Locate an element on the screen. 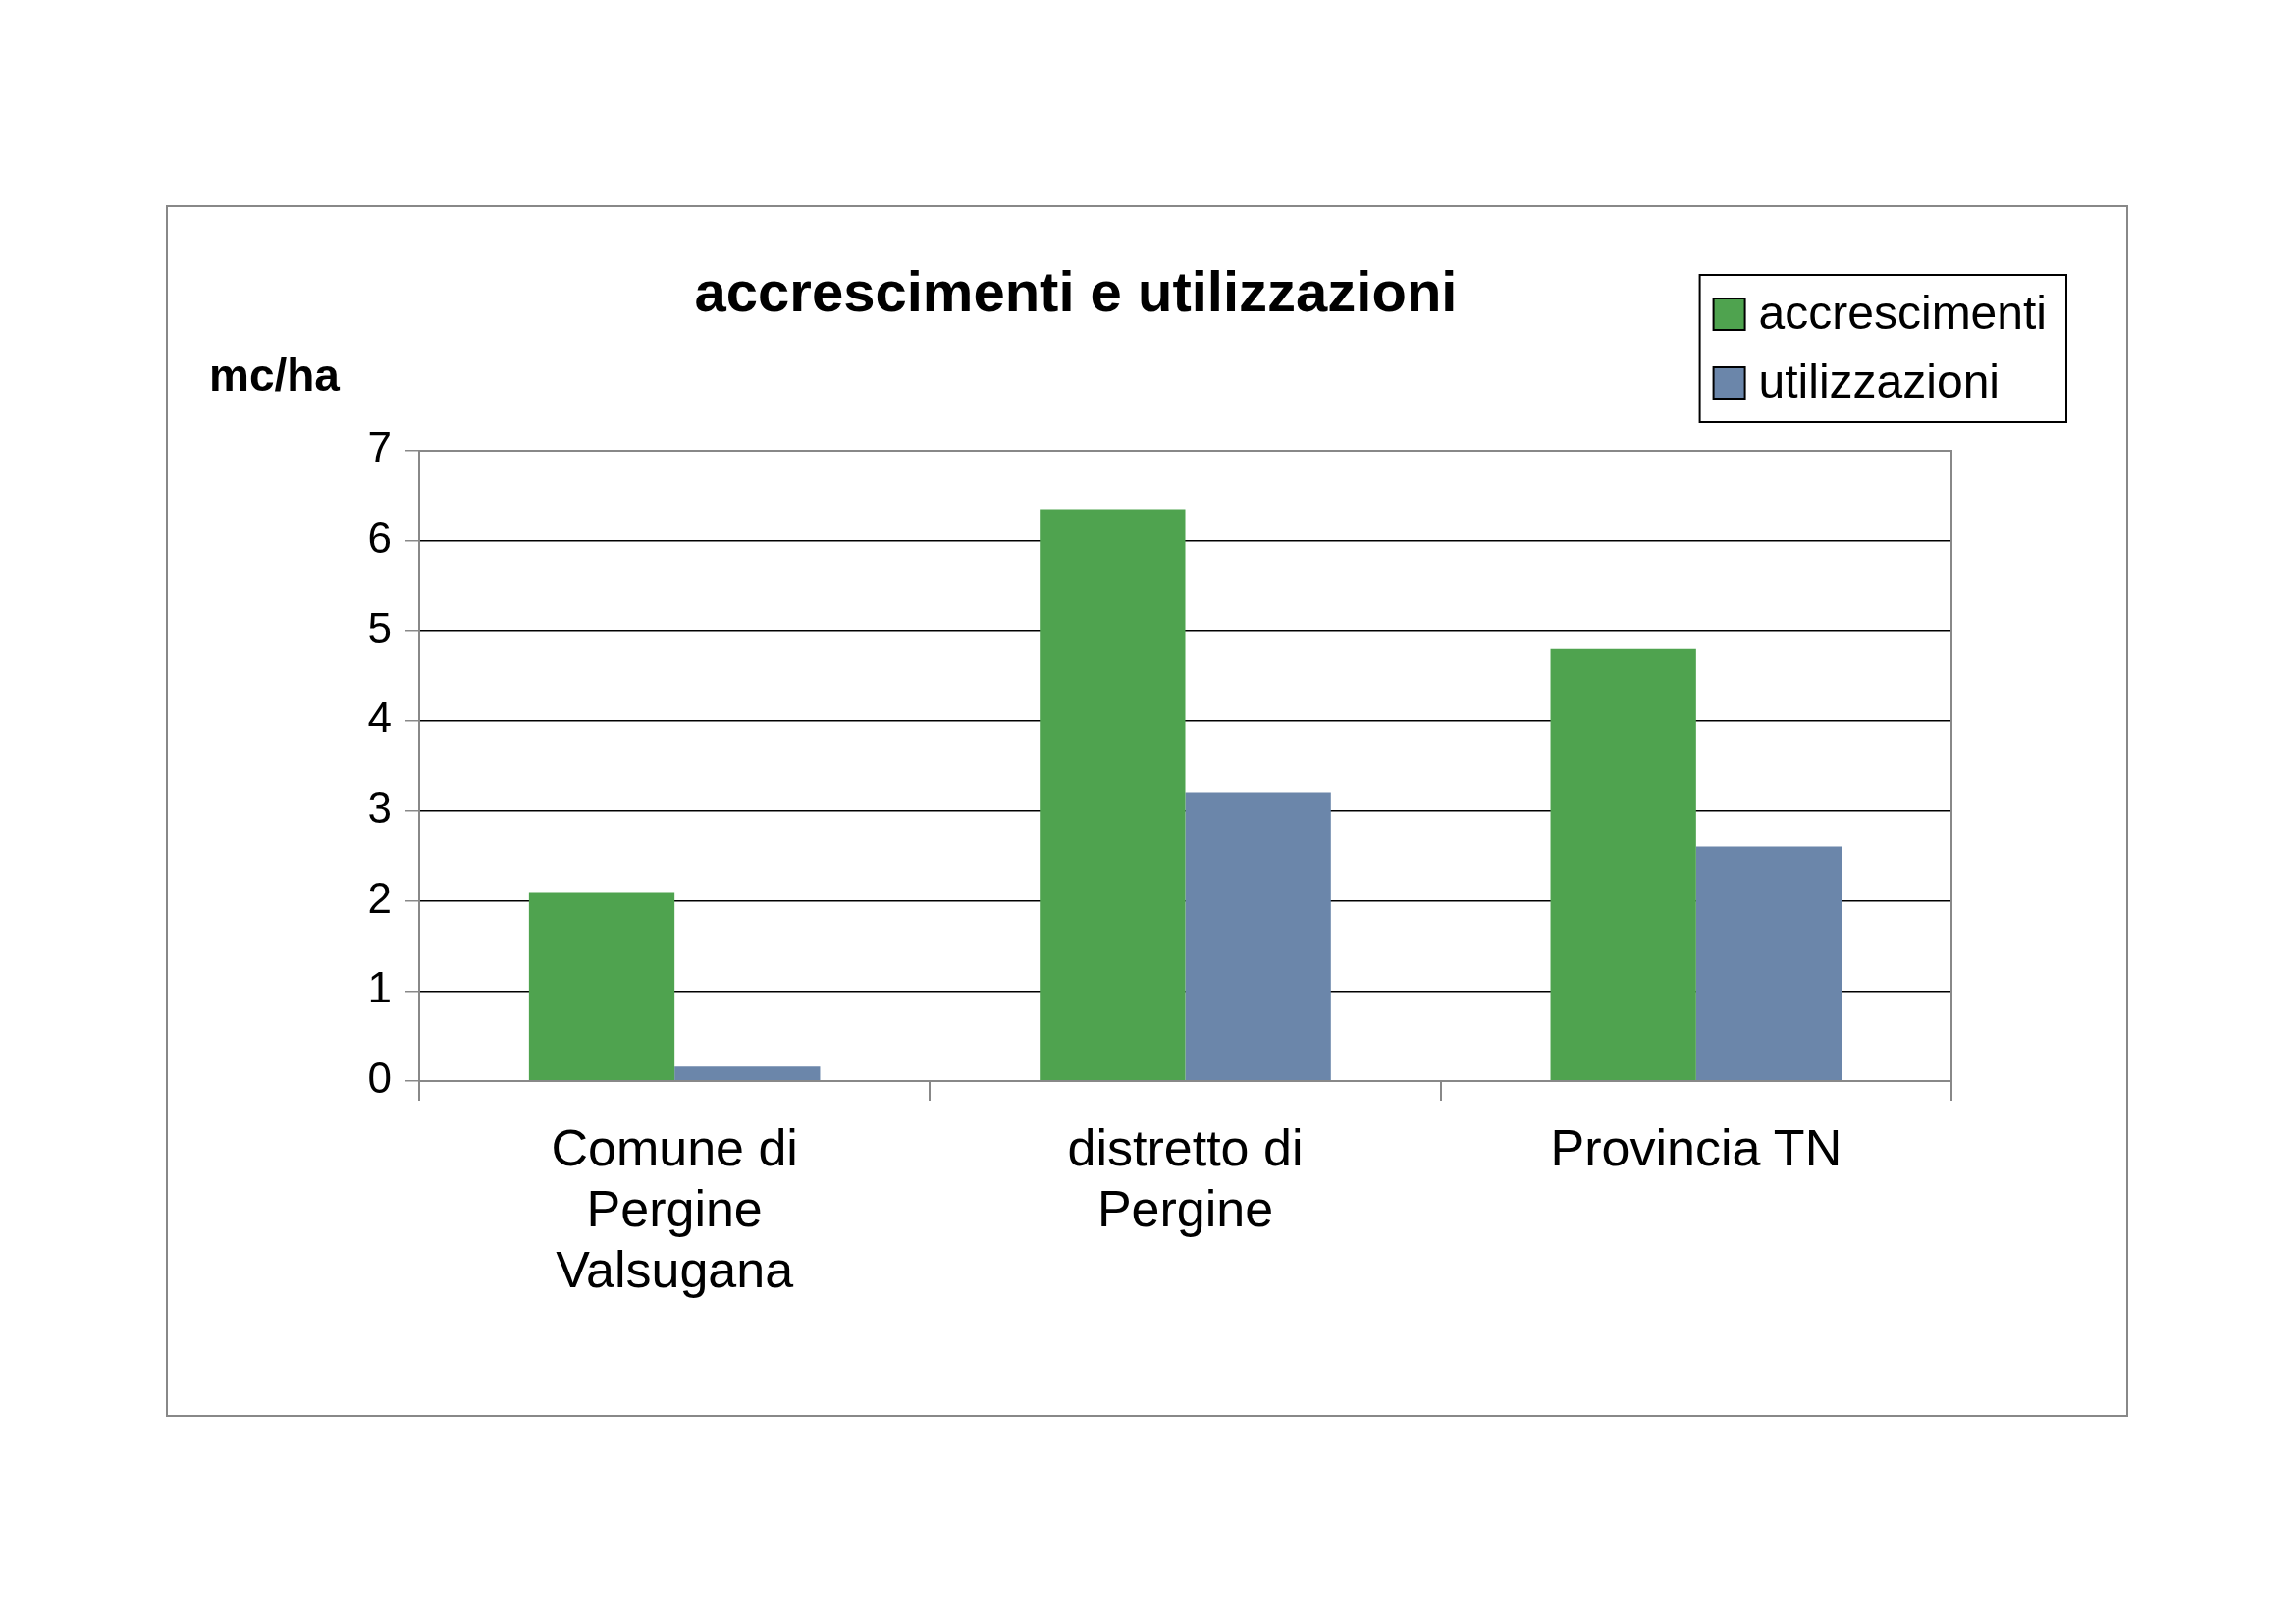 The image size is (2296, 1624). x-tick-label: Provincia TN is located at coordinates (1696, 1147).